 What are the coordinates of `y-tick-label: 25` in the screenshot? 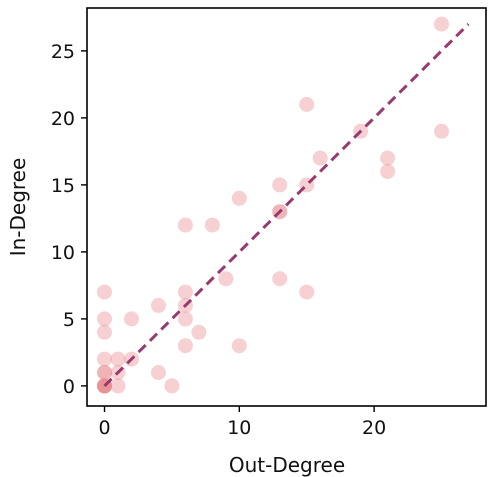 It's located at (63, 52).